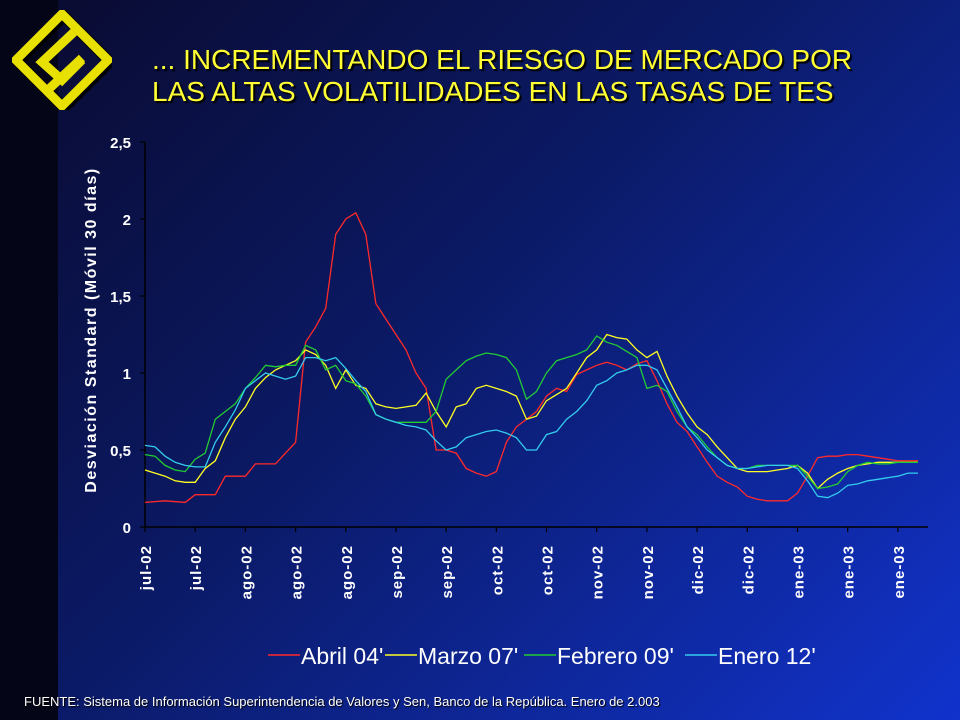  What do you see at coordinates (29, 360) in the screenshot?
I see `left-dark-strip` at bounding box center [29, 360].